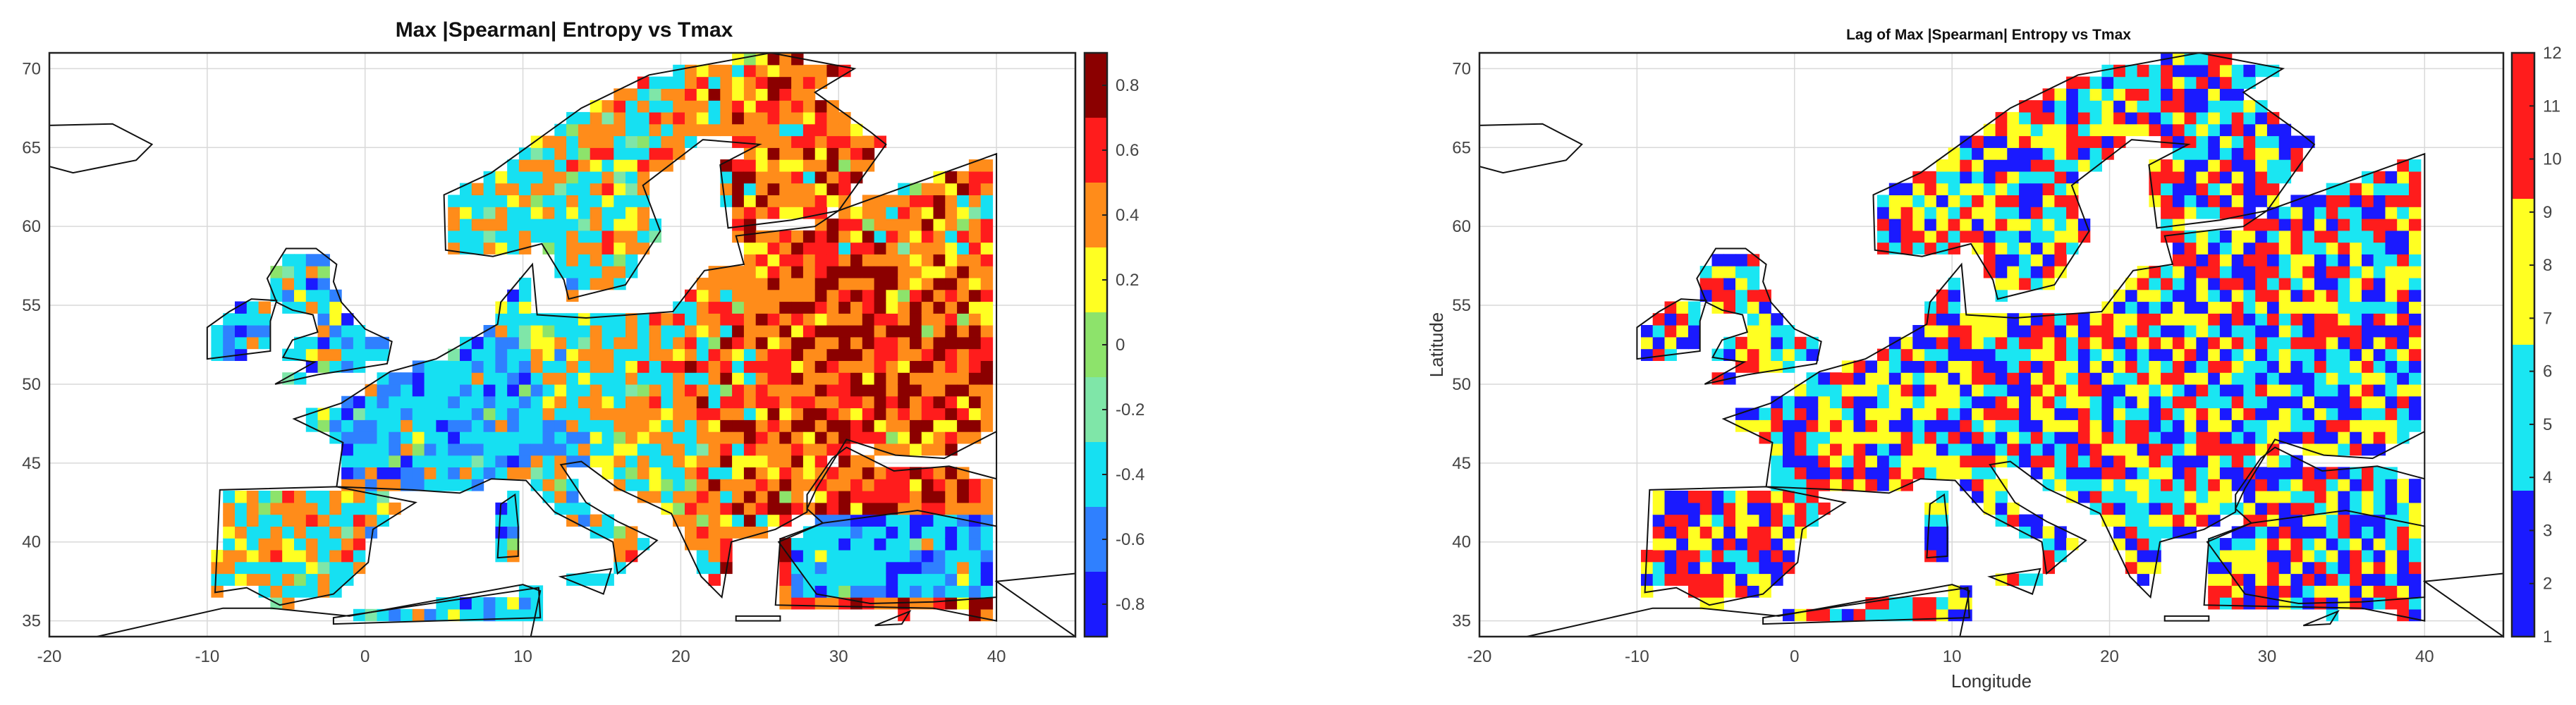 This screenshot has width=2576, height=705. Describe the element at coordinates (1127, 280) in the screenshot. I see `colorbar-tick-label: 0.2` at that location.